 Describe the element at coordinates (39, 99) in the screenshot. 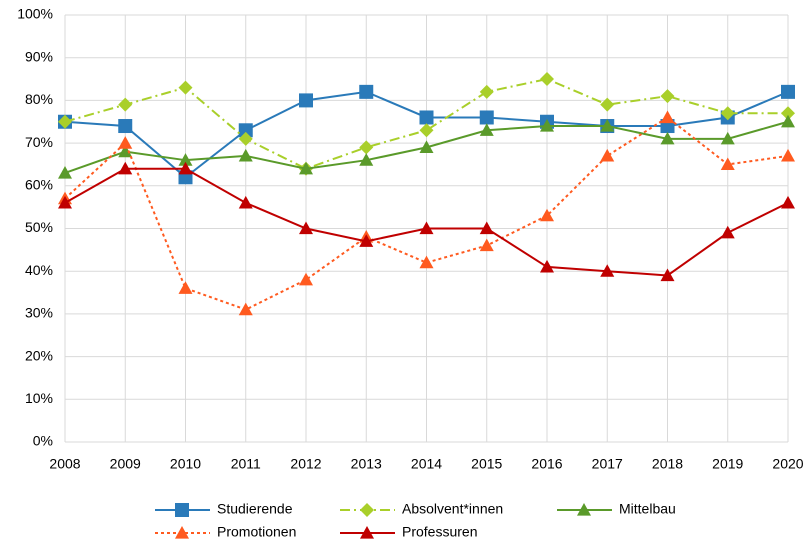

I see `y-tick-label: 80%` at that location.